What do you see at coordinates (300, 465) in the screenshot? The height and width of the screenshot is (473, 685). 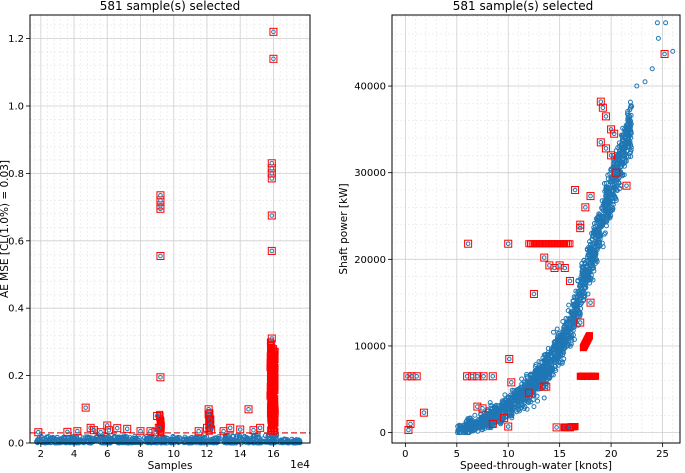 I see `left-x-offset-label: 1e4` at bounding box center [300, 465].